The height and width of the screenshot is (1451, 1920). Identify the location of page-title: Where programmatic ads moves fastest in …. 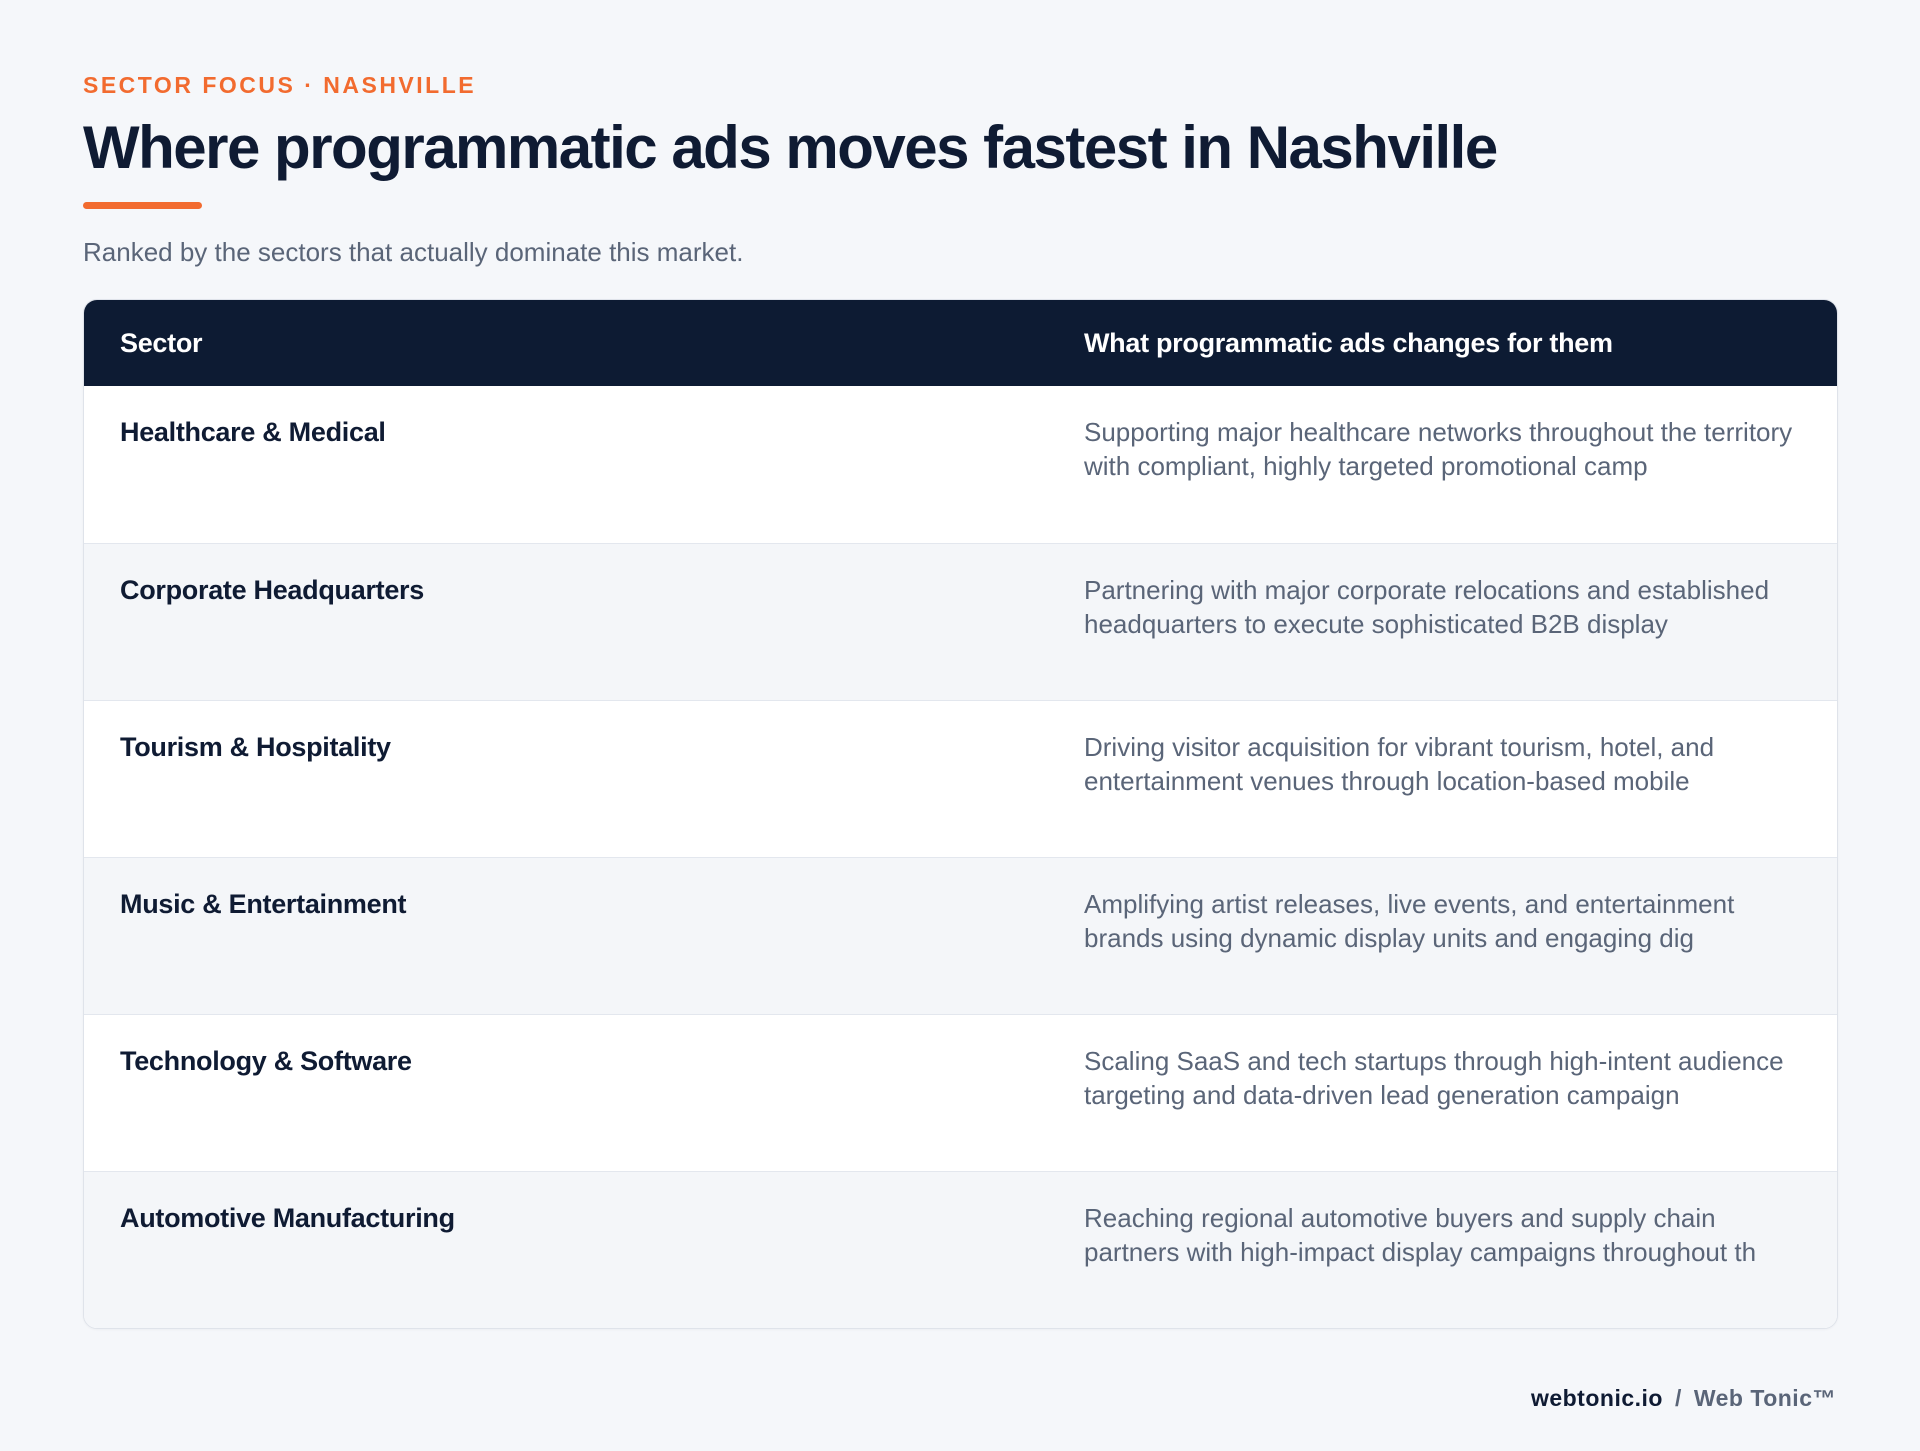
(790, 147).